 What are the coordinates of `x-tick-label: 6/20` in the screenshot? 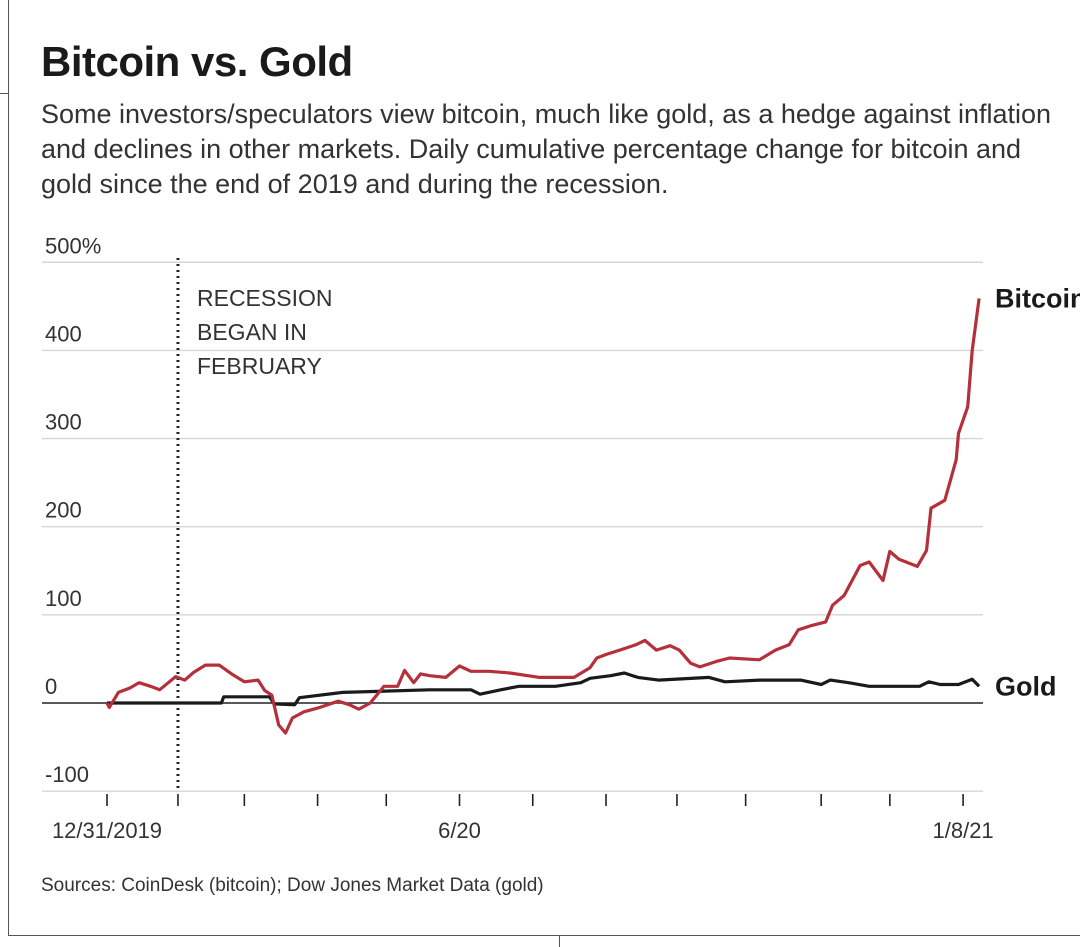 It's located at (459, 830).